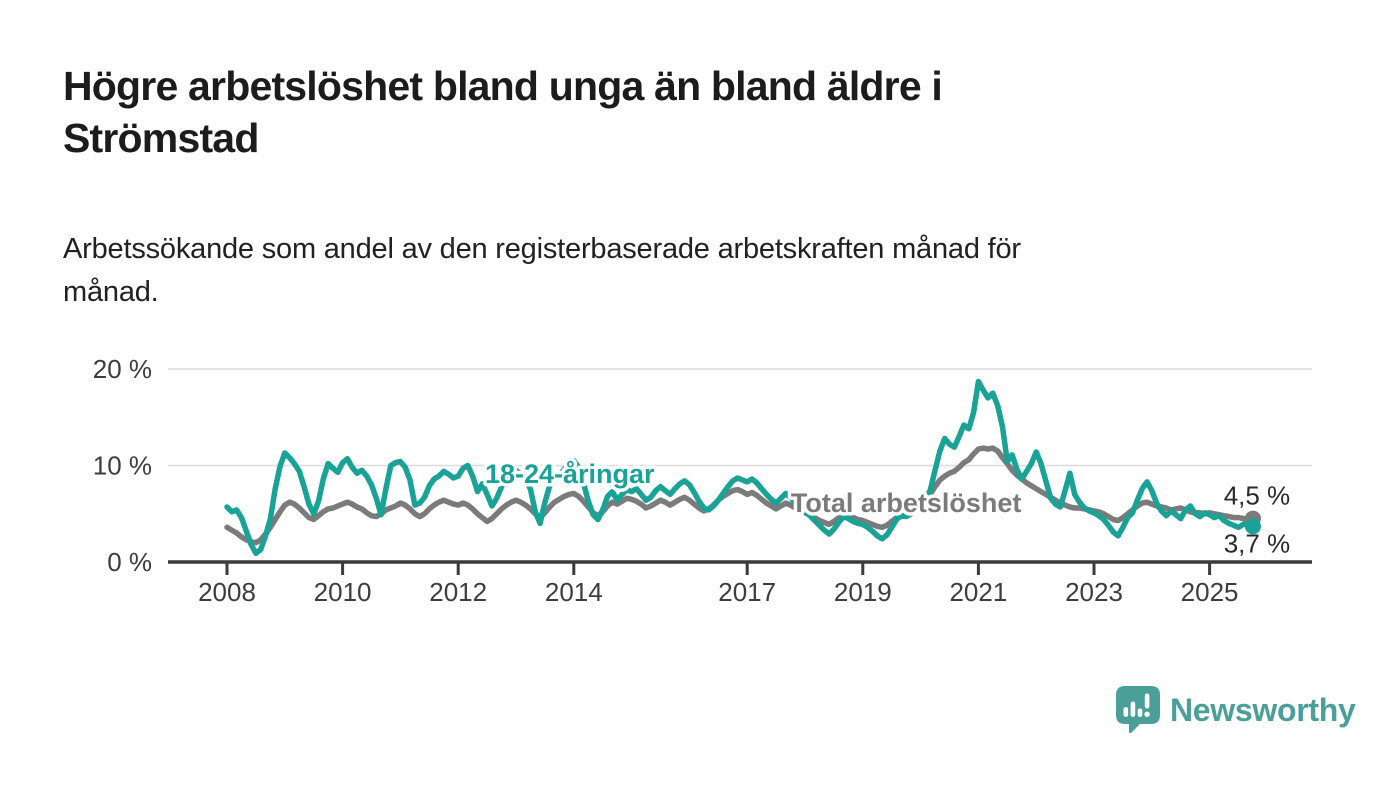 The height and width of the screenshot is (794, 1400). I want to click on series-end-value-label: 3,7 %, so click(1257, 543).